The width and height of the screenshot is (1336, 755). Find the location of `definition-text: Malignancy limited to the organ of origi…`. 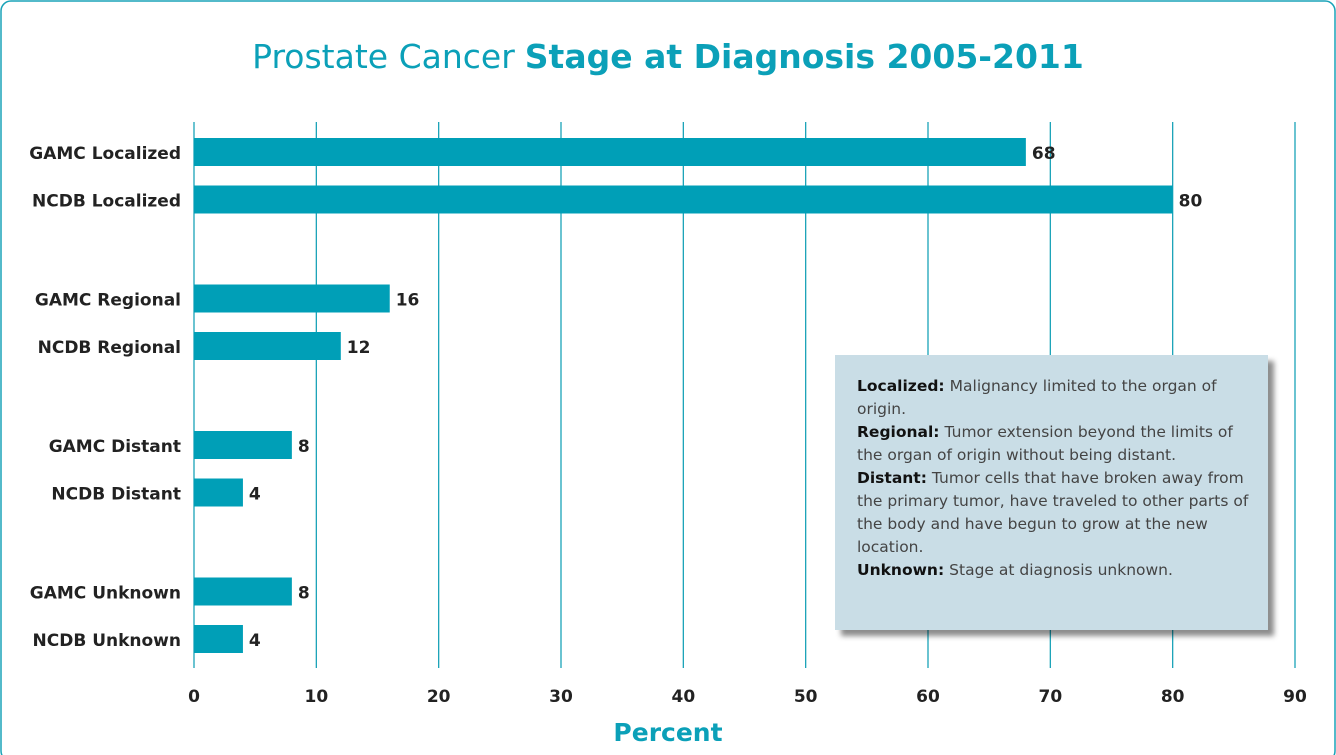

definition-text: Malignancy limited to the organ of origi… is located at coordinates (1037, 397).